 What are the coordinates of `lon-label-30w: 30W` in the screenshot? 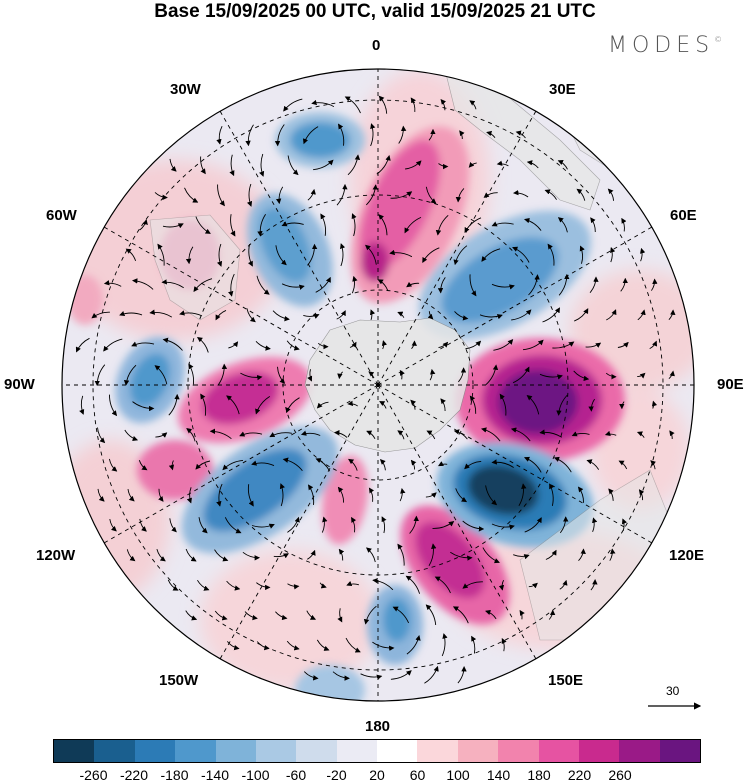 It's located at (185, 89).